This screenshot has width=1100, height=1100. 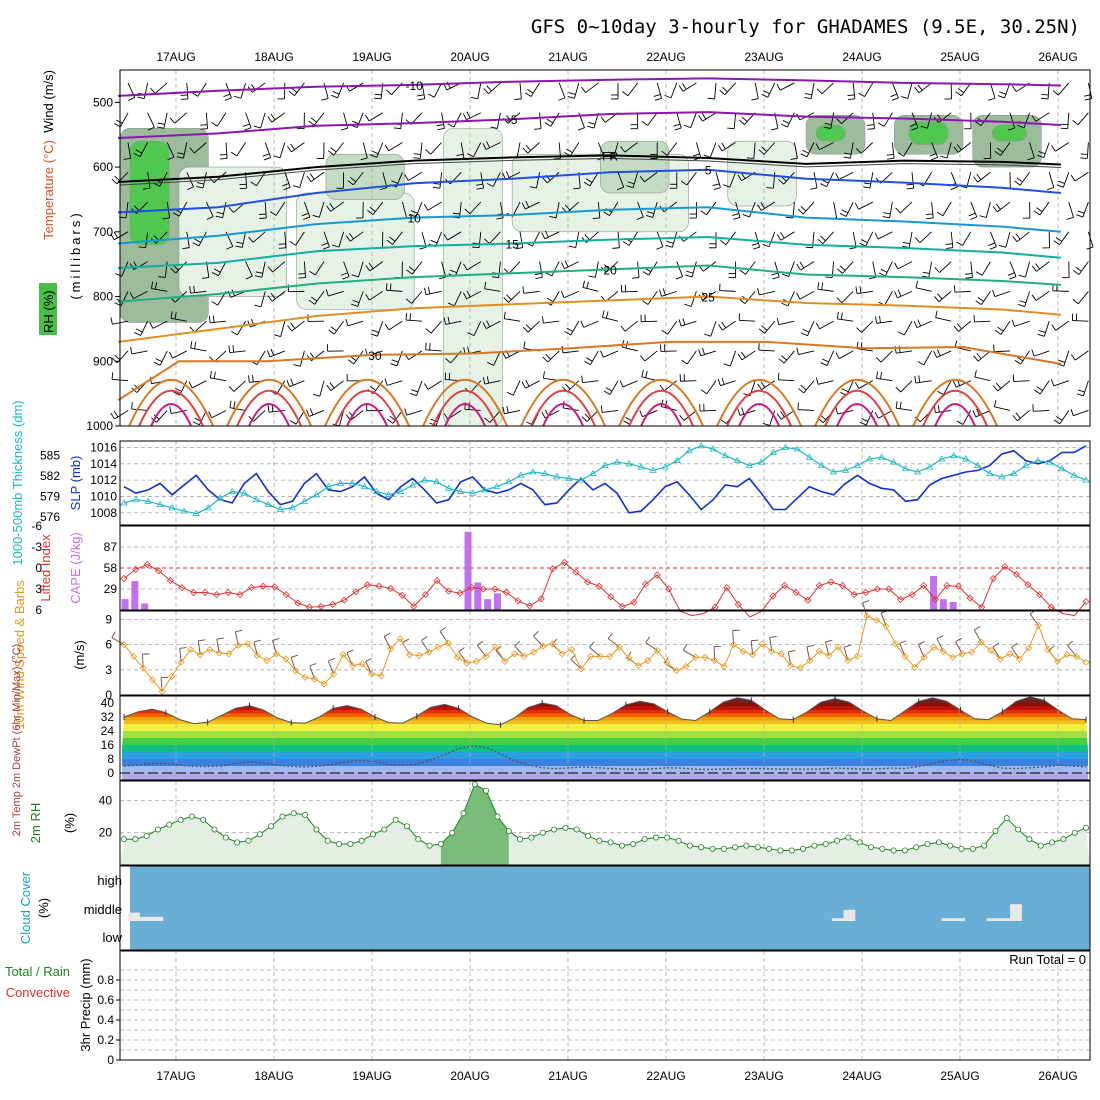 I want to click on cloud-cover-bar, so click(x=134, y=916).